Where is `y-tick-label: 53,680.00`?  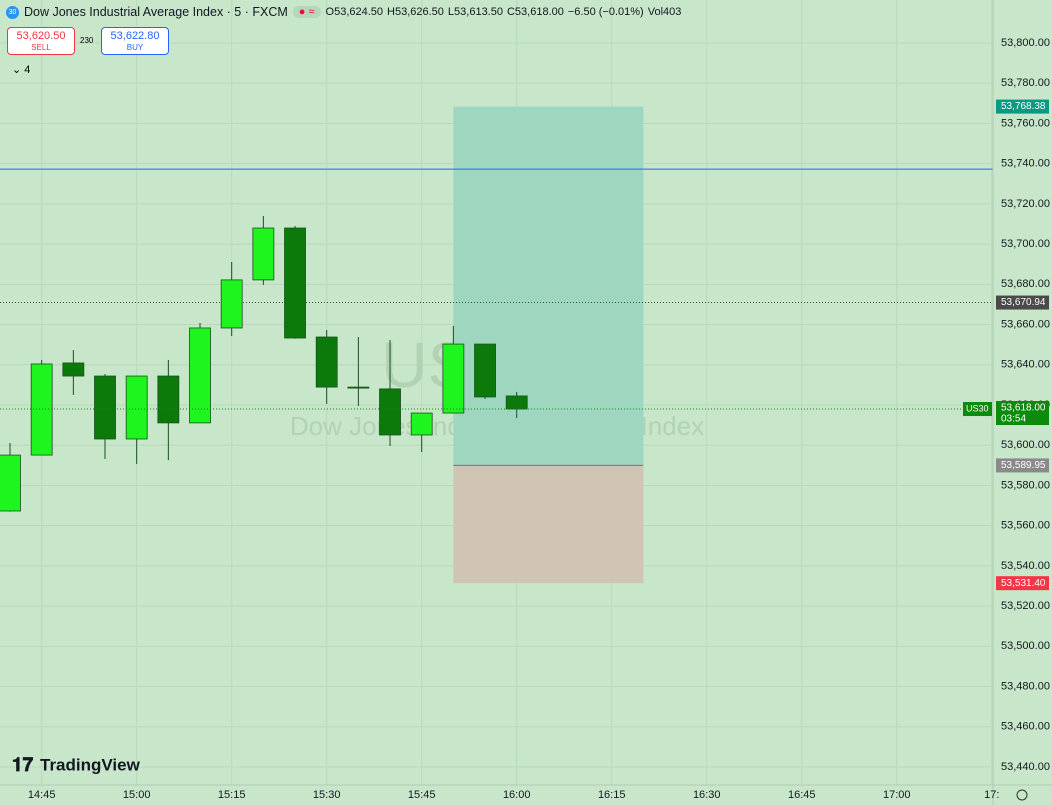 y-tick-label: 53,680.00 is located at coordinates (1025, 284).